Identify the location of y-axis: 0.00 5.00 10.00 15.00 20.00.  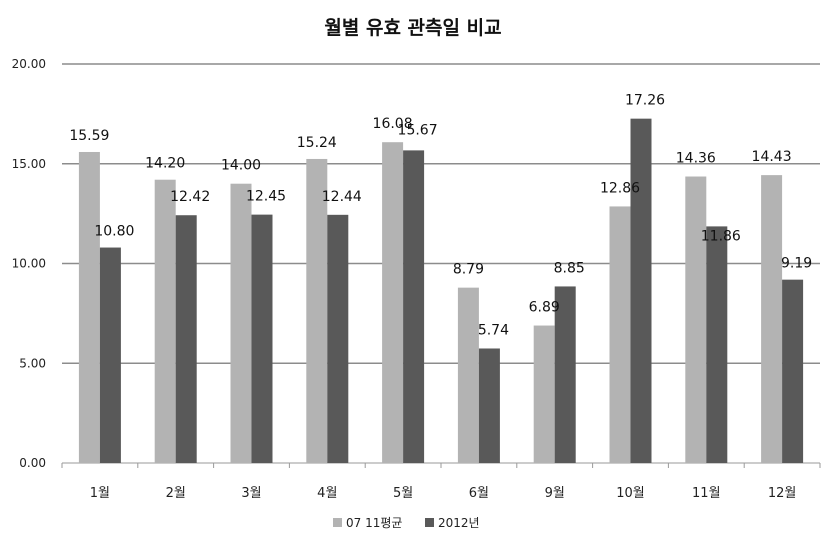
(29, 263).